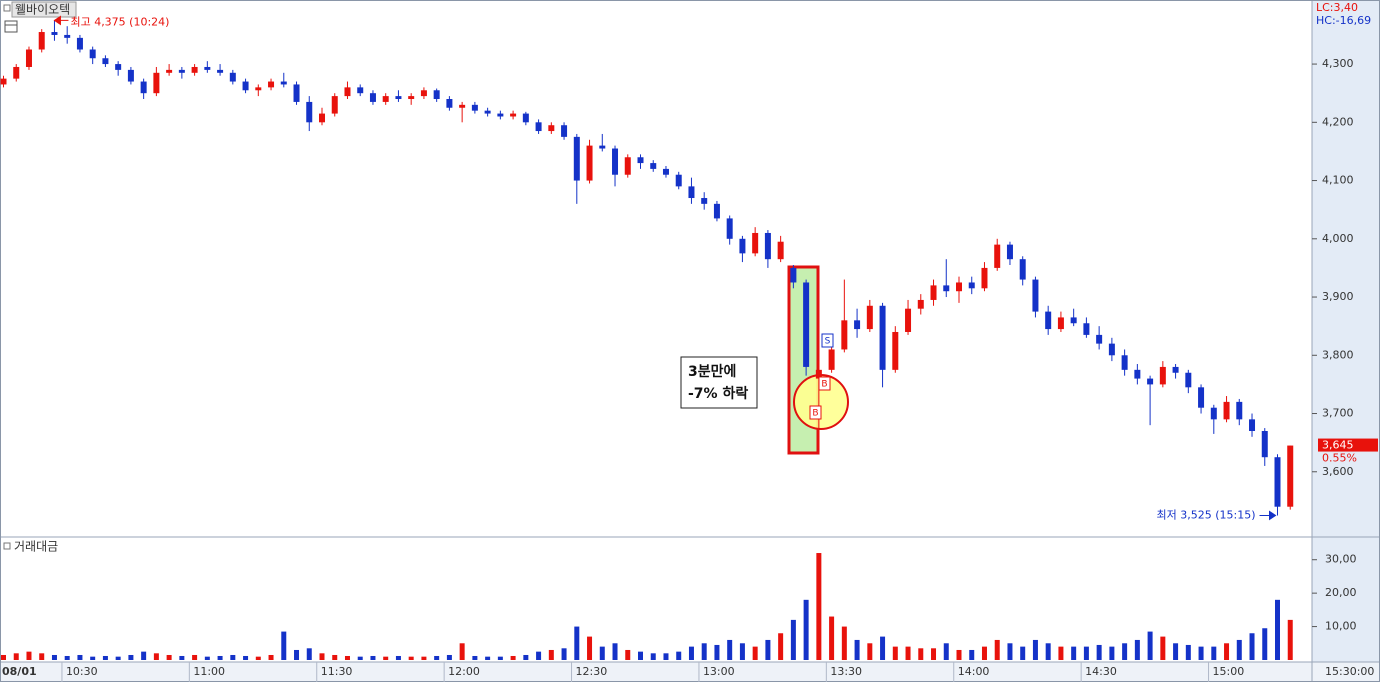 The height and width of the screenshot is (682, 1380). I want to click on y-tick-label: 20,00, so click(1341, 592).